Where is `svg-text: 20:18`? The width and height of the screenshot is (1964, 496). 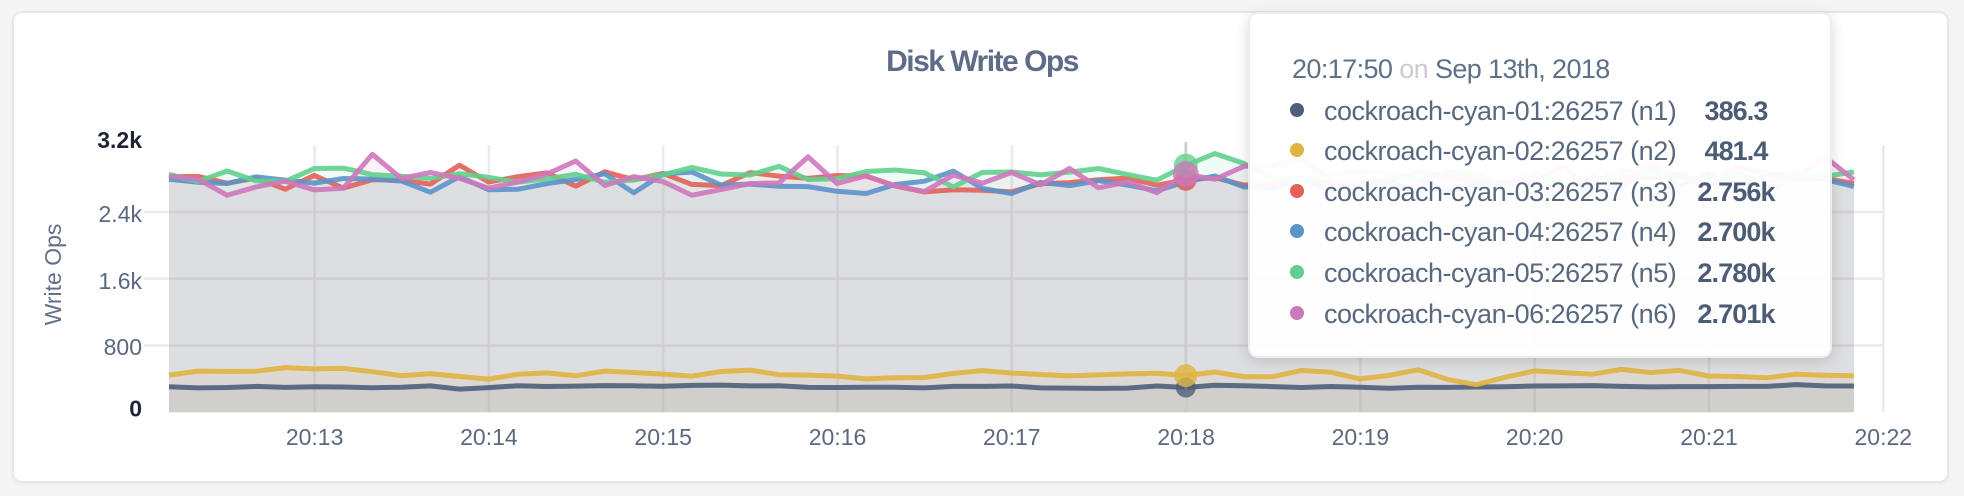 svg-text: 20:18 is located at coordinates (1186, 437).